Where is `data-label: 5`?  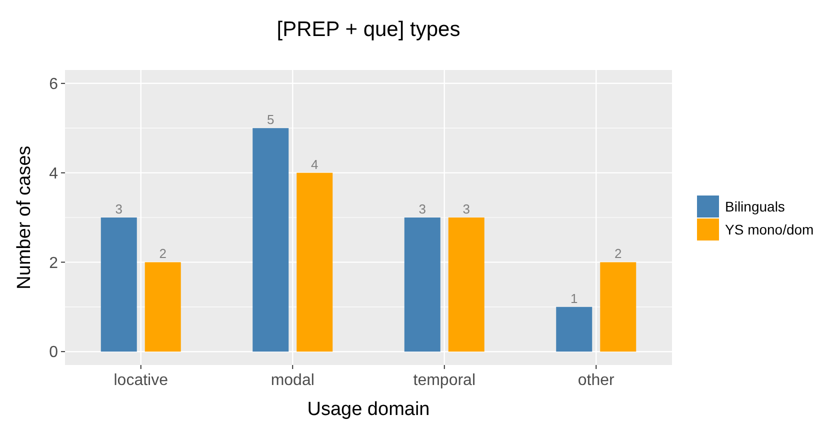
data-label: 5 is located at coordinates (270, 120).